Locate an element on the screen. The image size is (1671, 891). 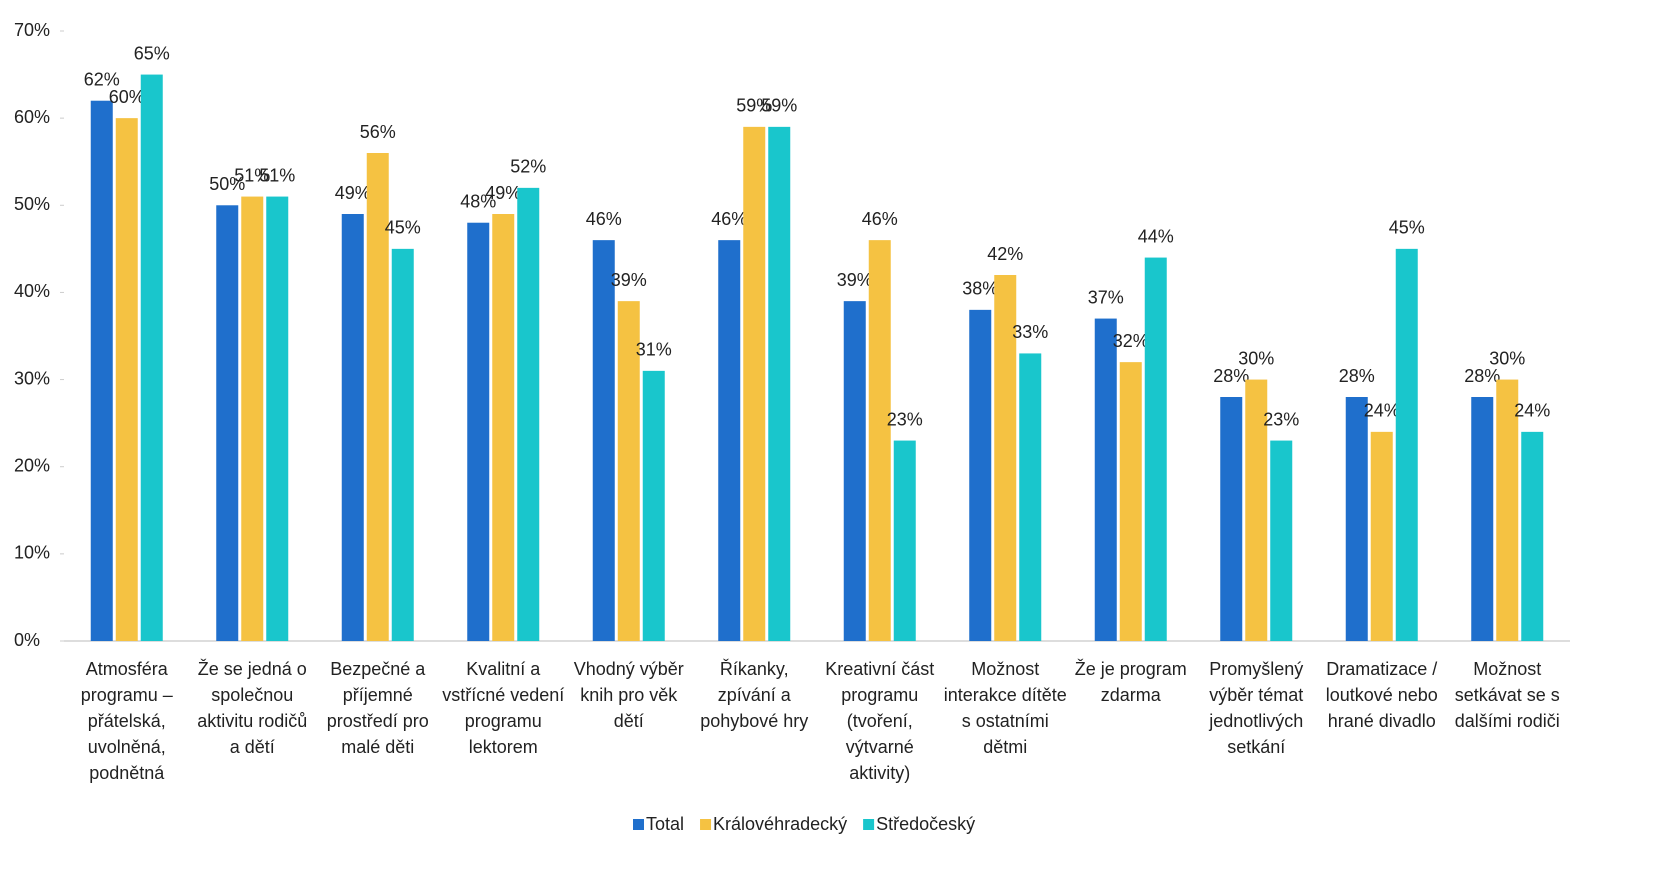
value-label: 60% is located at coordinates (127, 97).